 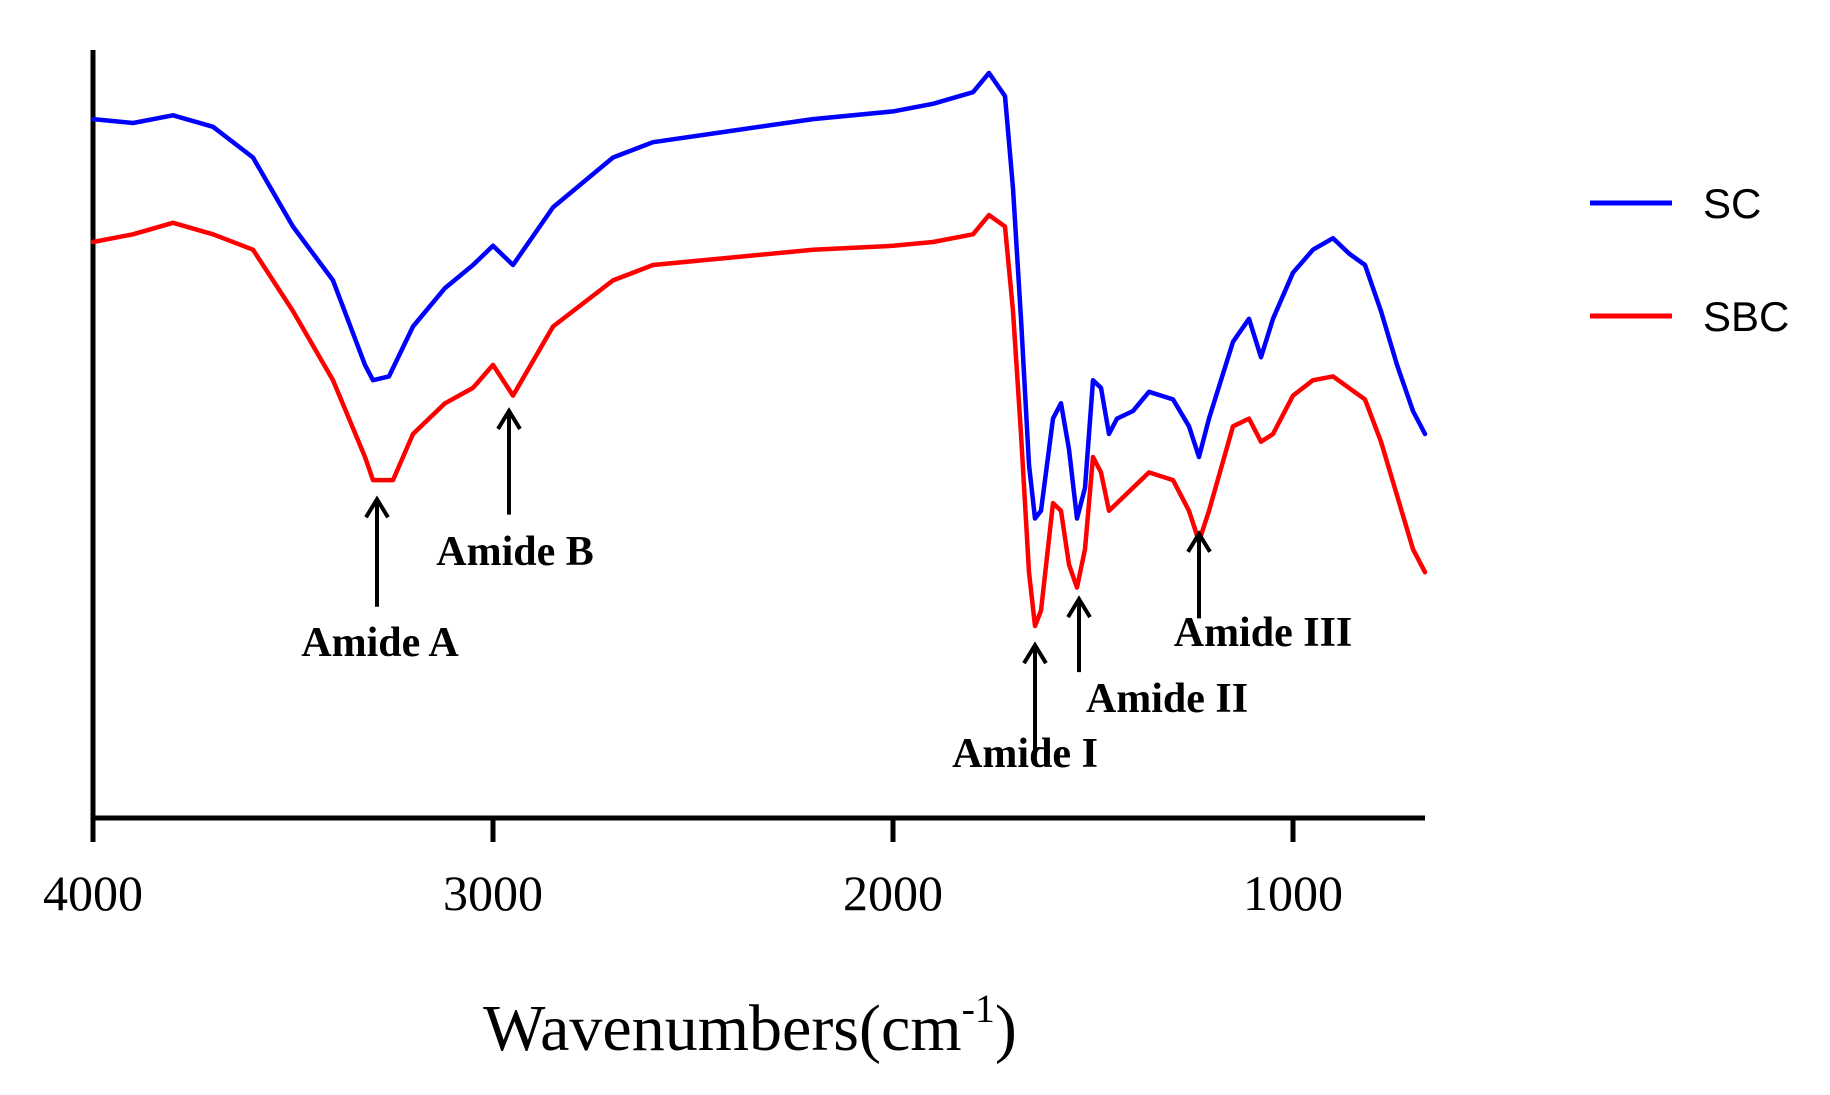 What do you see at coordinates (380, 643) in the screenshot?
I see `annotation-label: Amide A` at bounding box center [380, 643].